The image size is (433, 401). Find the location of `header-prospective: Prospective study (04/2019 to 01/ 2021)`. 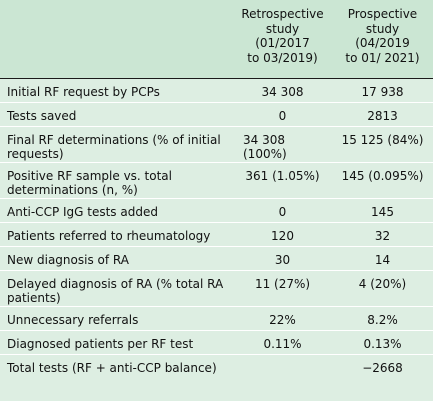

header-prospective: Prospective study (04/2019 to 01/ 2021) is located at coordinates (382, 39).